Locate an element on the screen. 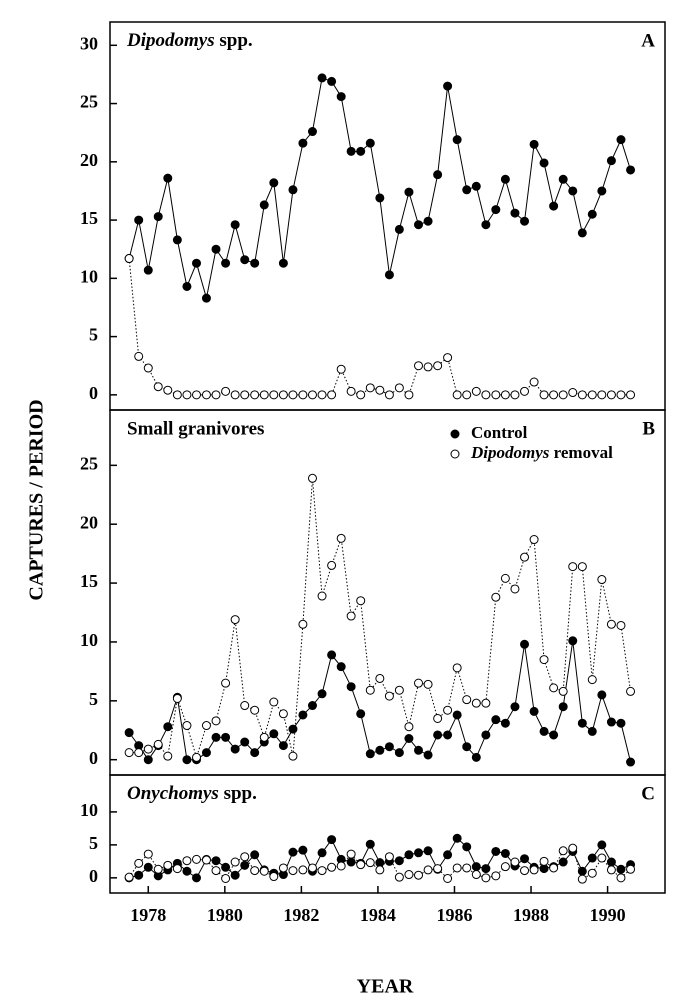  legend-marker is located at coordinates (455, 454).